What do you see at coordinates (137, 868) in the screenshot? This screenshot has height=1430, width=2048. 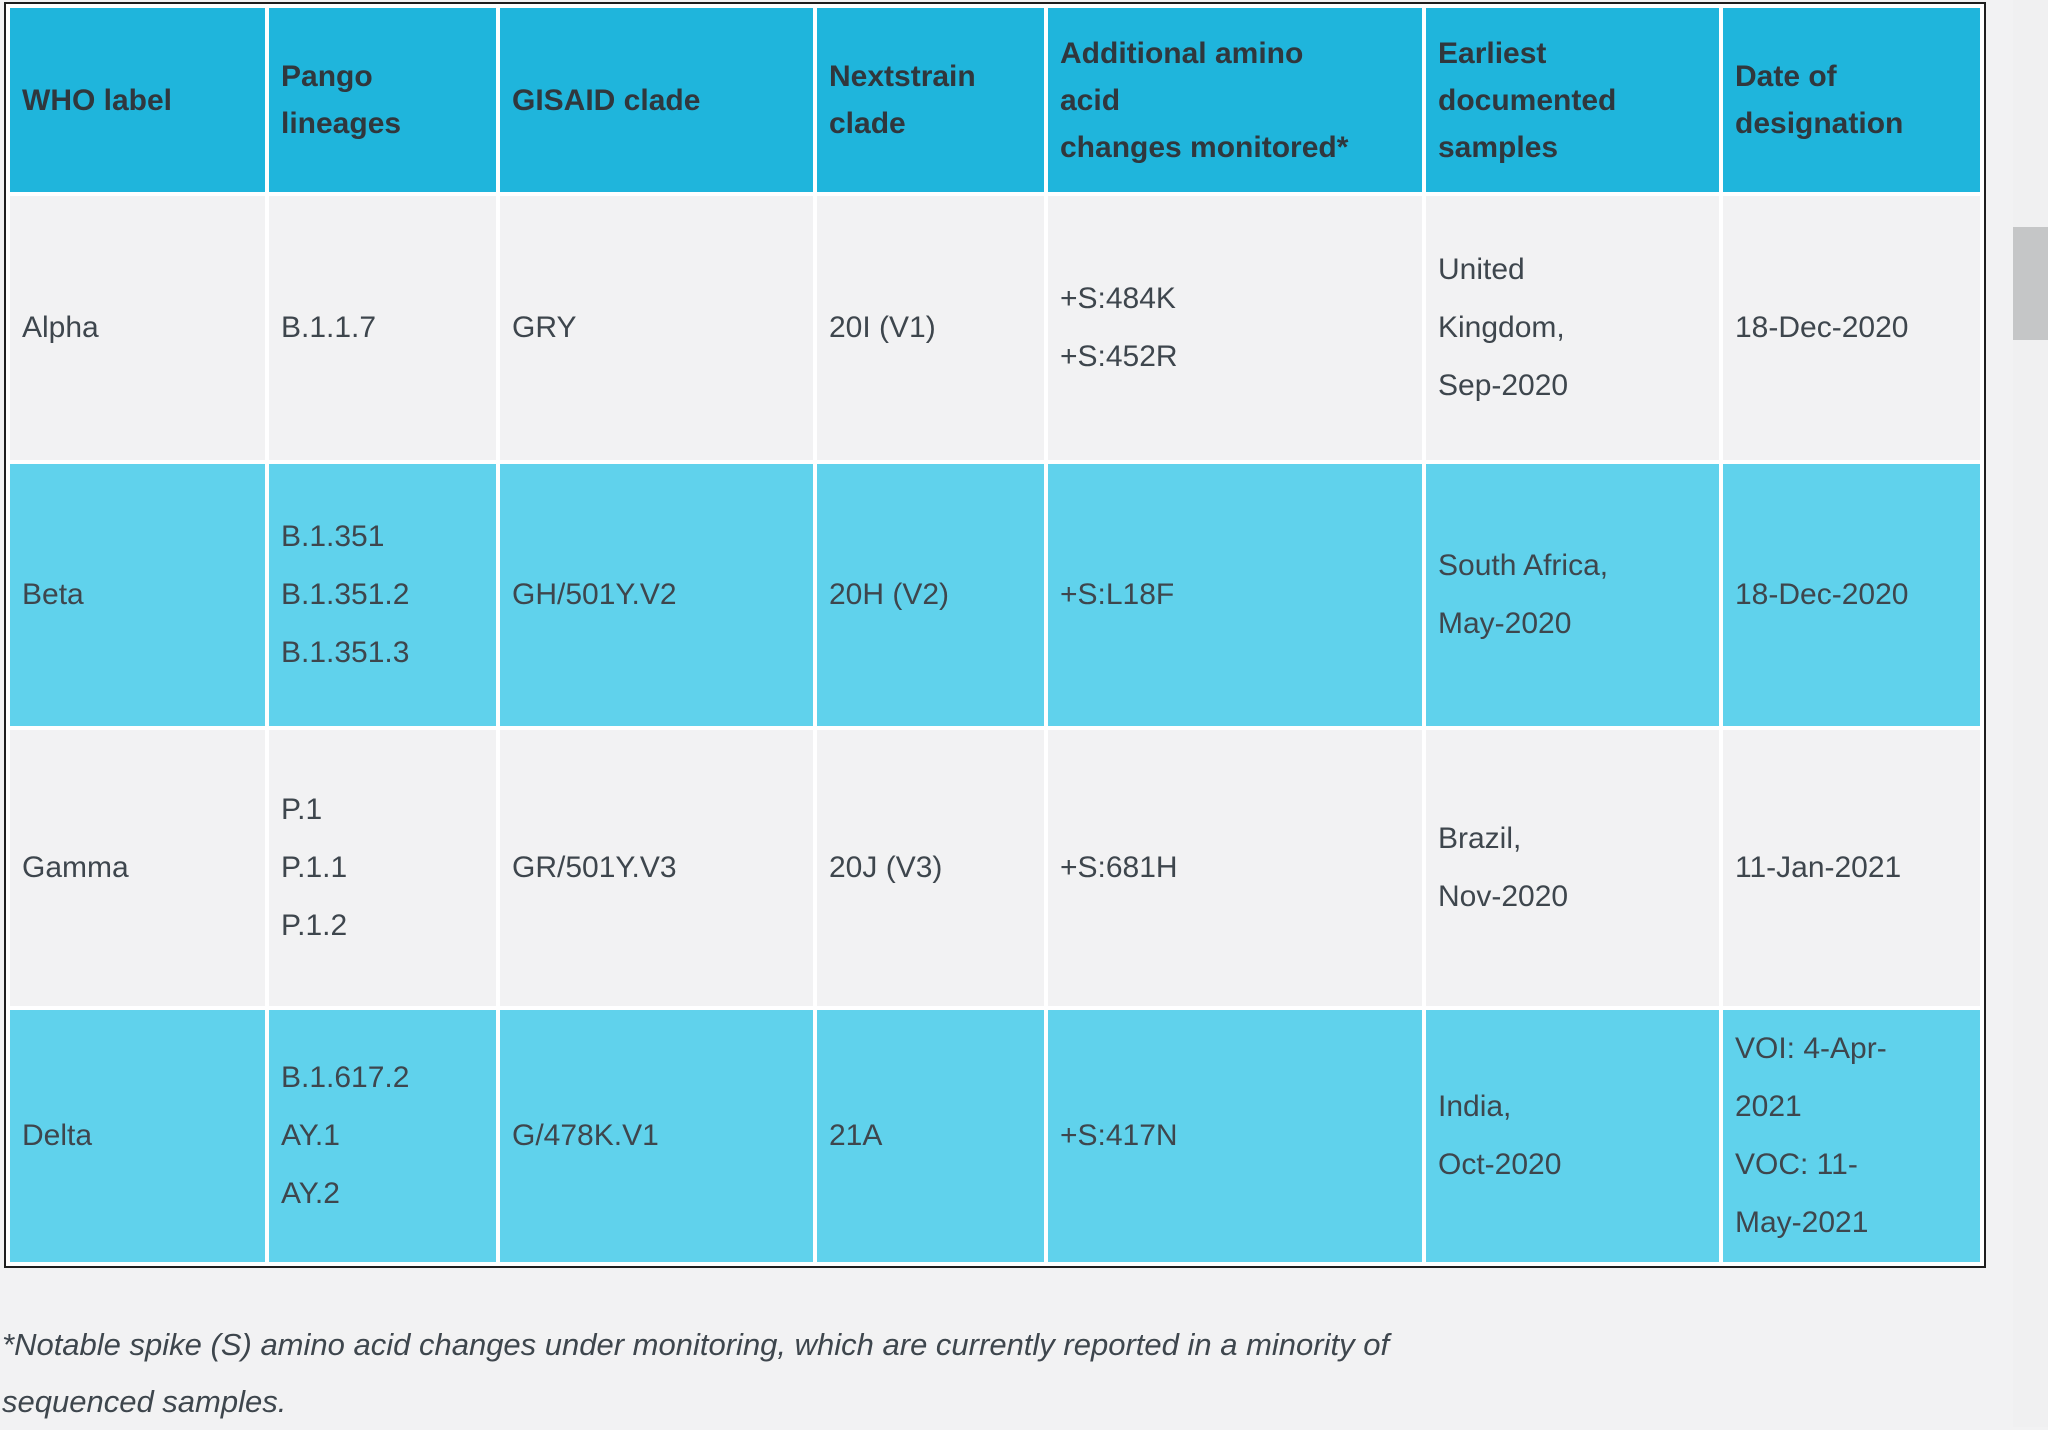 I see `cell-who-label: Gamma` at bounding box center [137, 868].